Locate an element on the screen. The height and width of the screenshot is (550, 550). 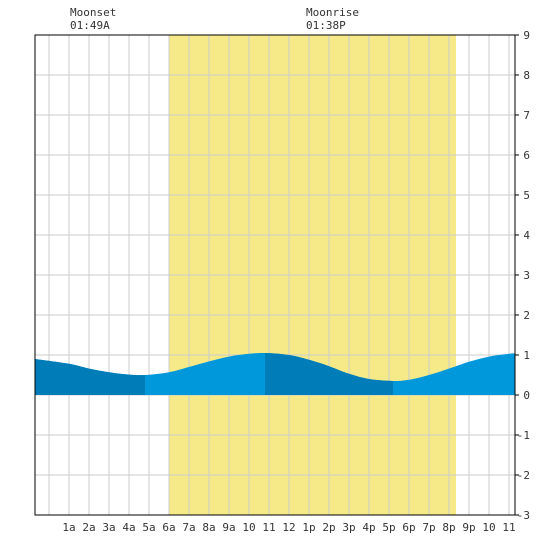
x-tick-label: 3p is located at coordinates (348, 527).